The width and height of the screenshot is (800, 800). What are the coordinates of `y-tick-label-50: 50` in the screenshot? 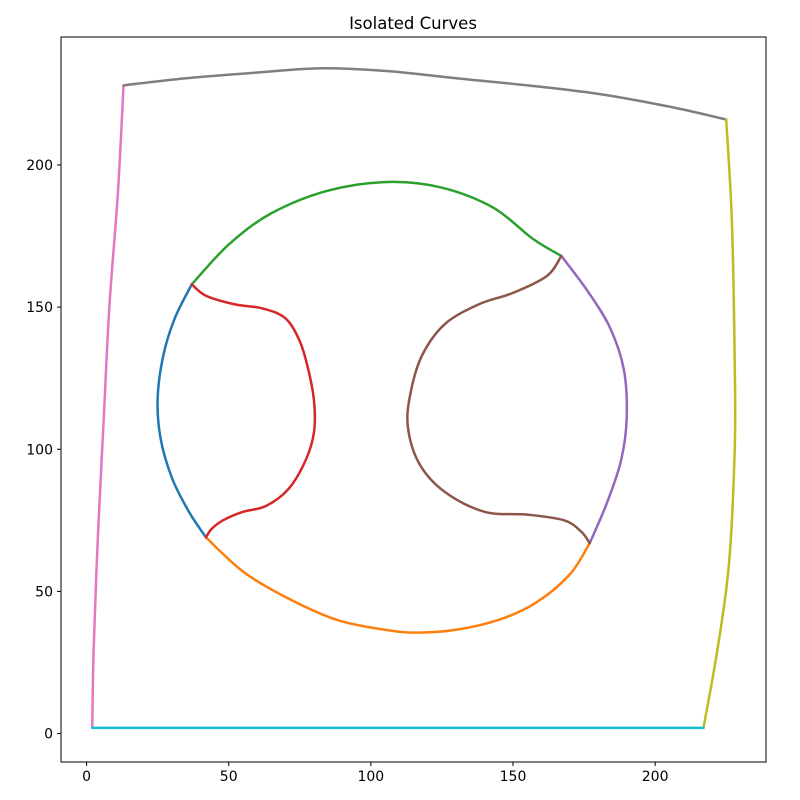 It's located at (44, 592).